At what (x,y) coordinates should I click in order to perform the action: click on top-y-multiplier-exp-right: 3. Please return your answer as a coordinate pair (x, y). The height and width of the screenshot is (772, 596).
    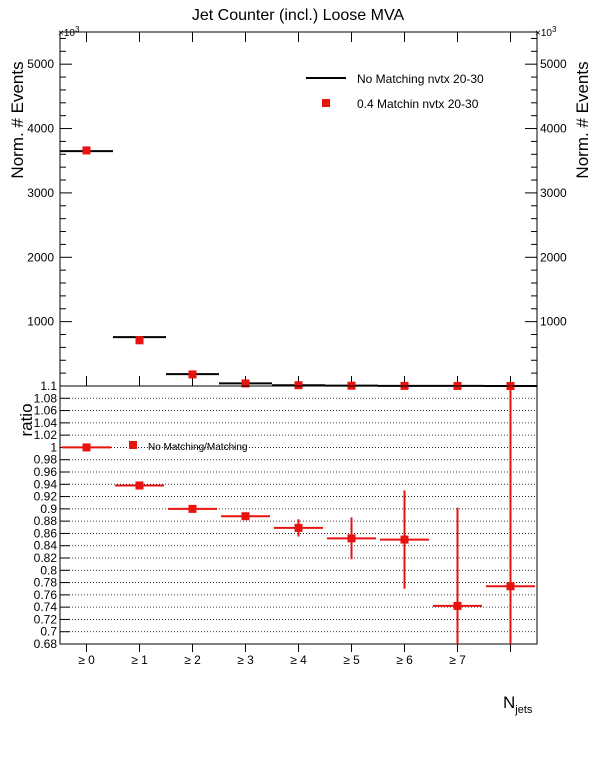
    Looking at the image, I should click on (554, 29).